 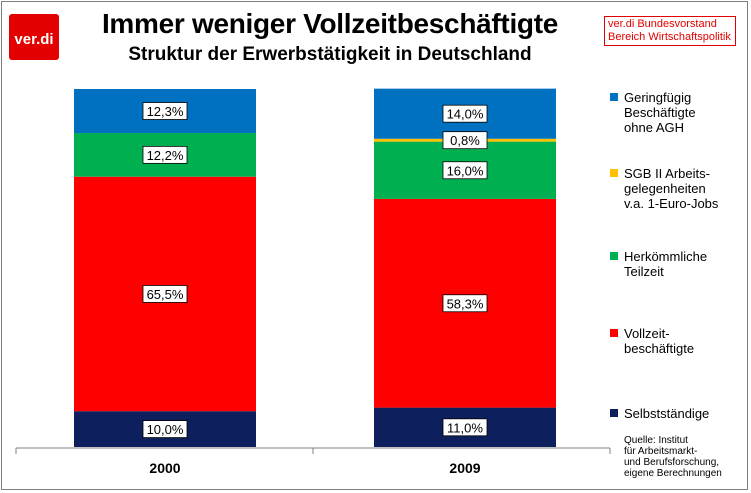 I want to click on x-tick-label-2009: 2009, so click(x=464, y=468).